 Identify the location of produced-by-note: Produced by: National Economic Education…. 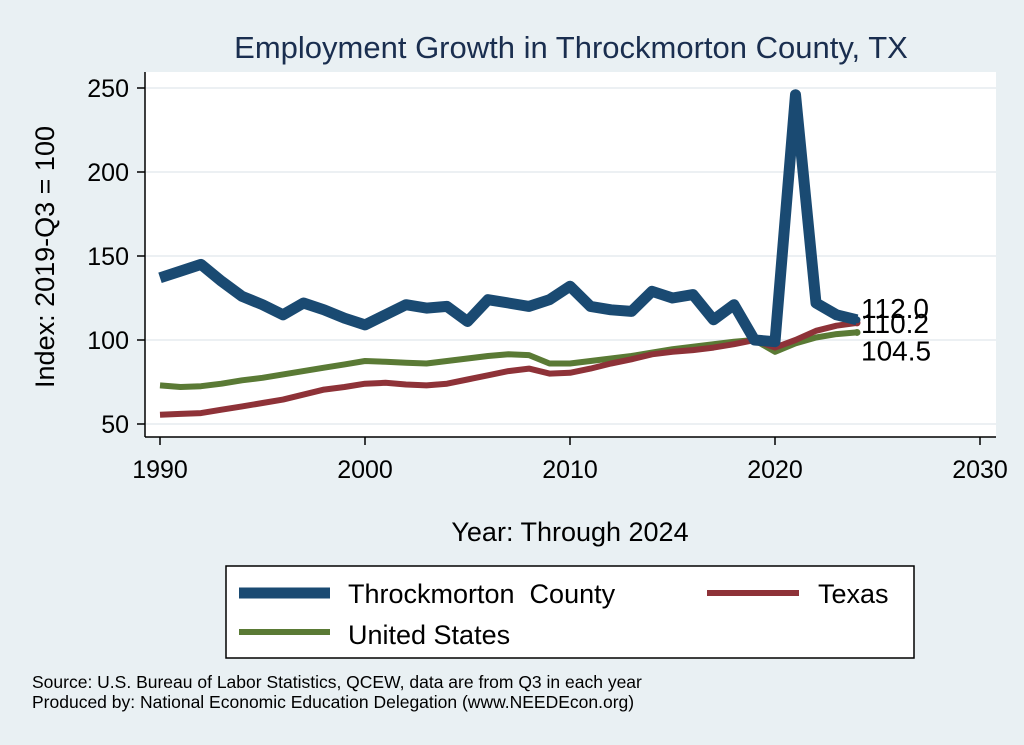
(333, 702).